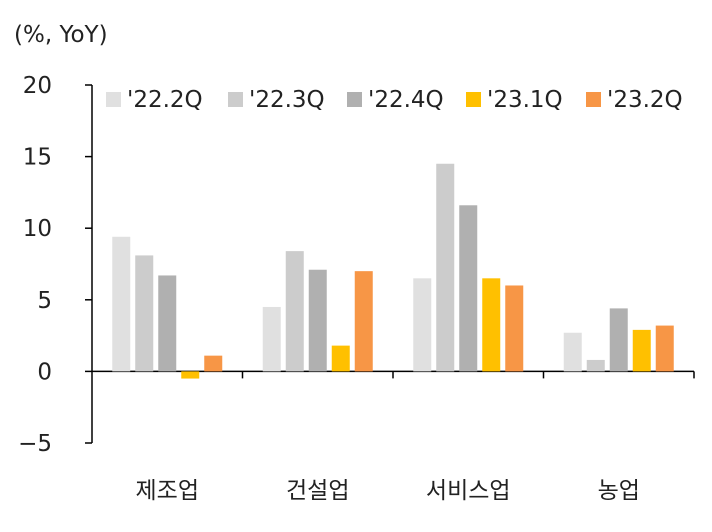 This screenshot has height=532, width=712. What do you see at coordinates (165, 100) in the screenshot?
I see `legend-label: '22.2Q` at bounding box center [165, 100].